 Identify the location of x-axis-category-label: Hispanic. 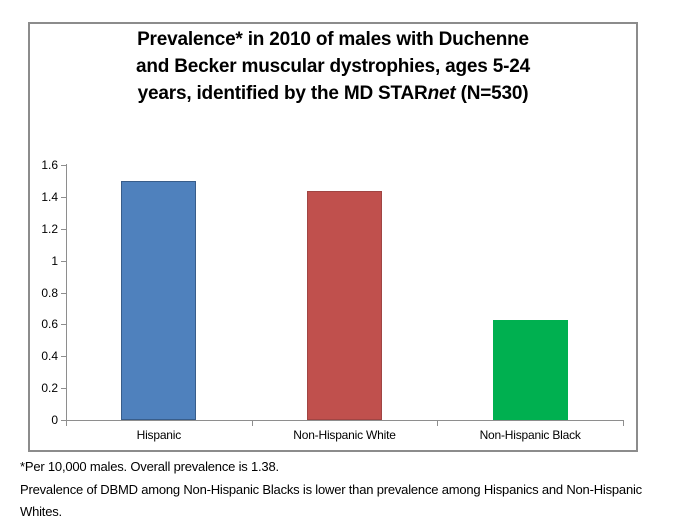
(159, 435).